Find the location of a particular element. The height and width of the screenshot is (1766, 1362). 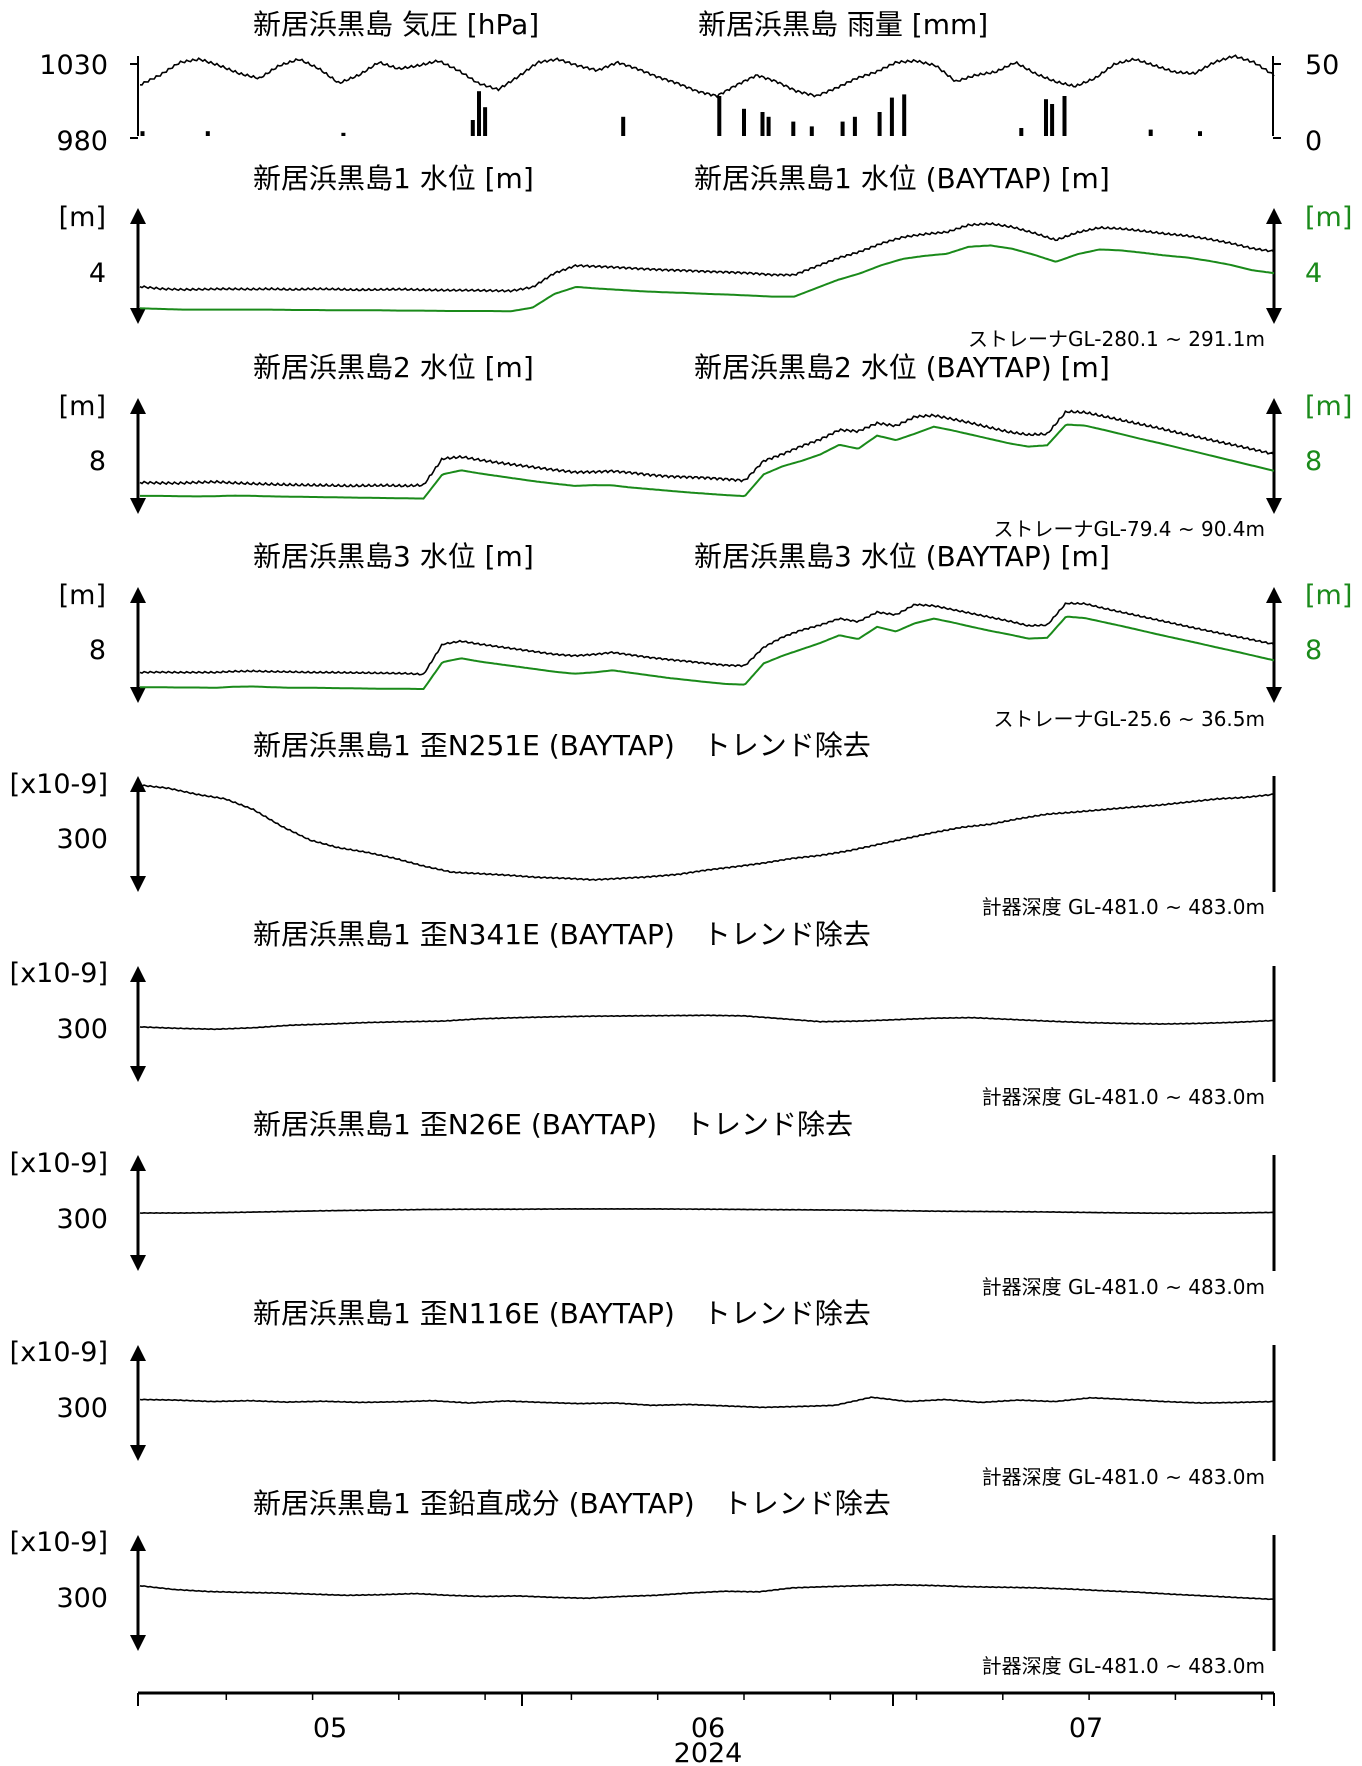

pressure-axis is located at coordinates (134, 97).